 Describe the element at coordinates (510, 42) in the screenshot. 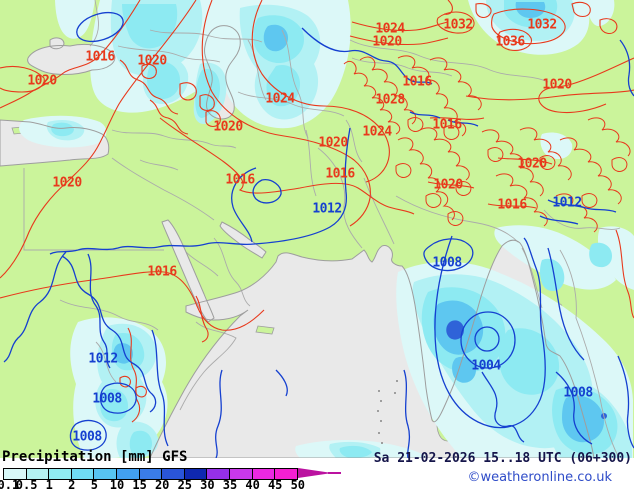

I see `pressure-label: 1036` at that location.